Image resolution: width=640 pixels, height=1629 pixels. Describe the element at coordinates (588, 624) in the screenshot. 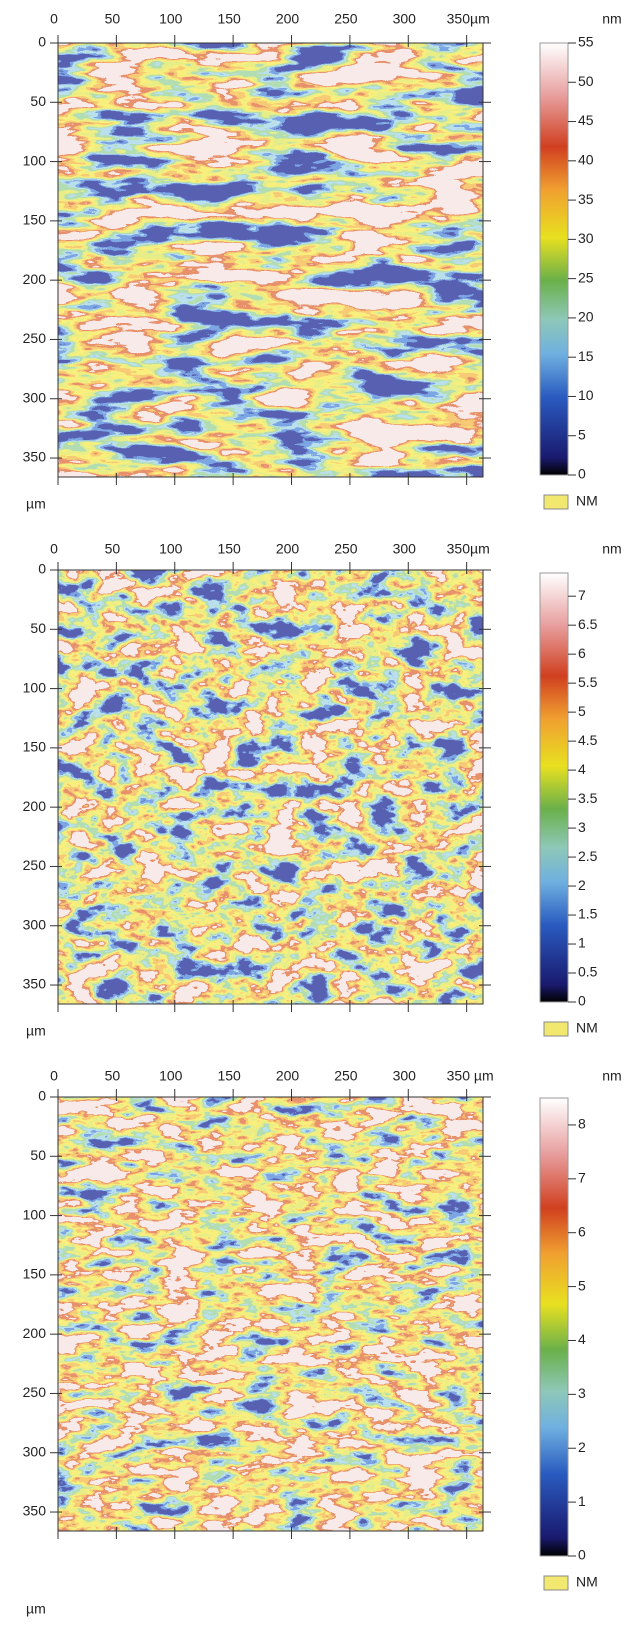

I see `colorbar-tick-label: 6.5` at that location.